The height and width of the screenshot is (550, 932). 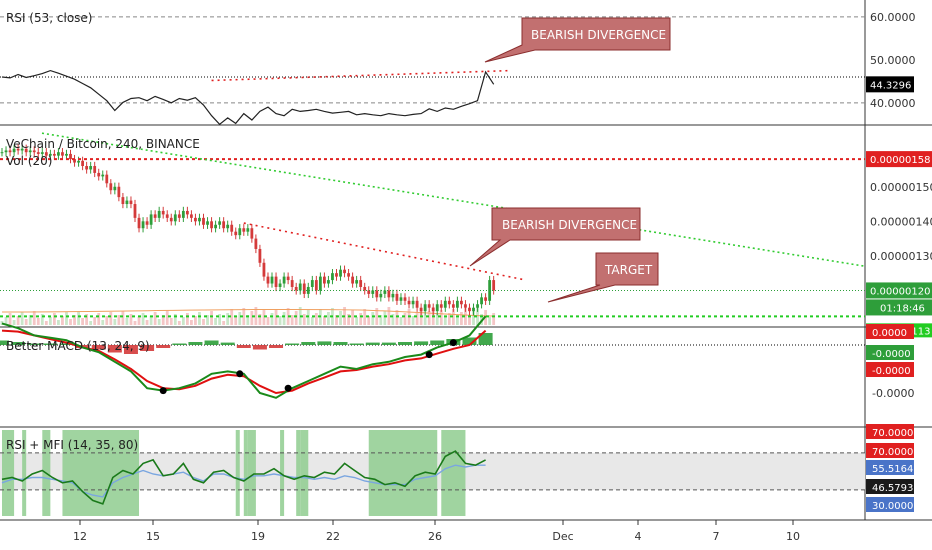 What do you see at coordinates (598, 35) in the screenshot?
I see `rsi-divergence-label: BEARISH DIVERGENCE` at bounding box center [598, 35].